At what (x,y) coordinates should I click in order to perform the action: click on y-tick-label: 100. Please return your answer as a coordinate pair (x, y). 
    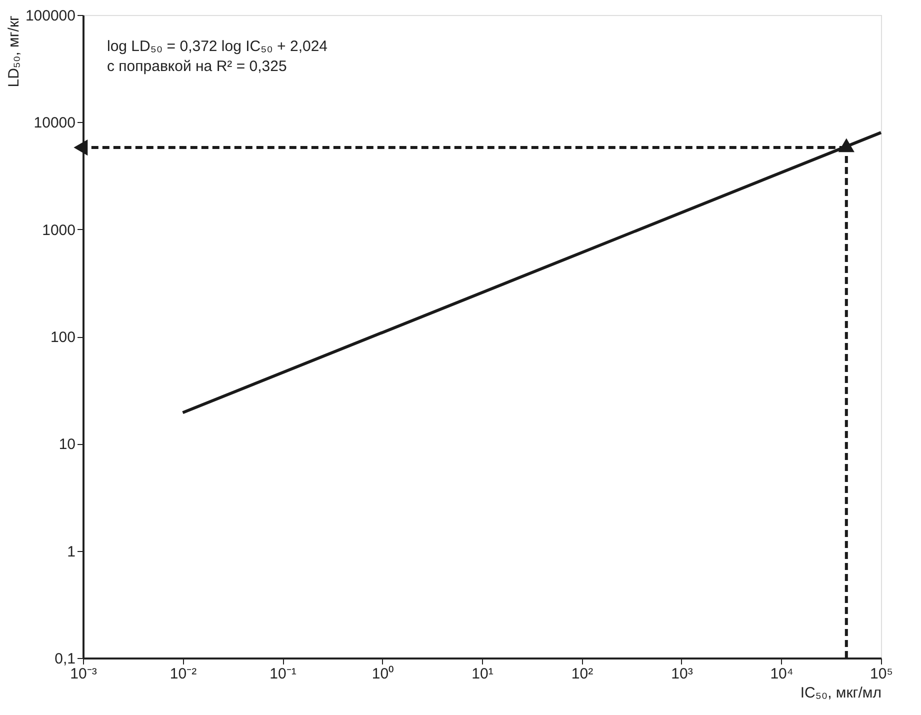
    Looking at the image, I should click on (63, 337).